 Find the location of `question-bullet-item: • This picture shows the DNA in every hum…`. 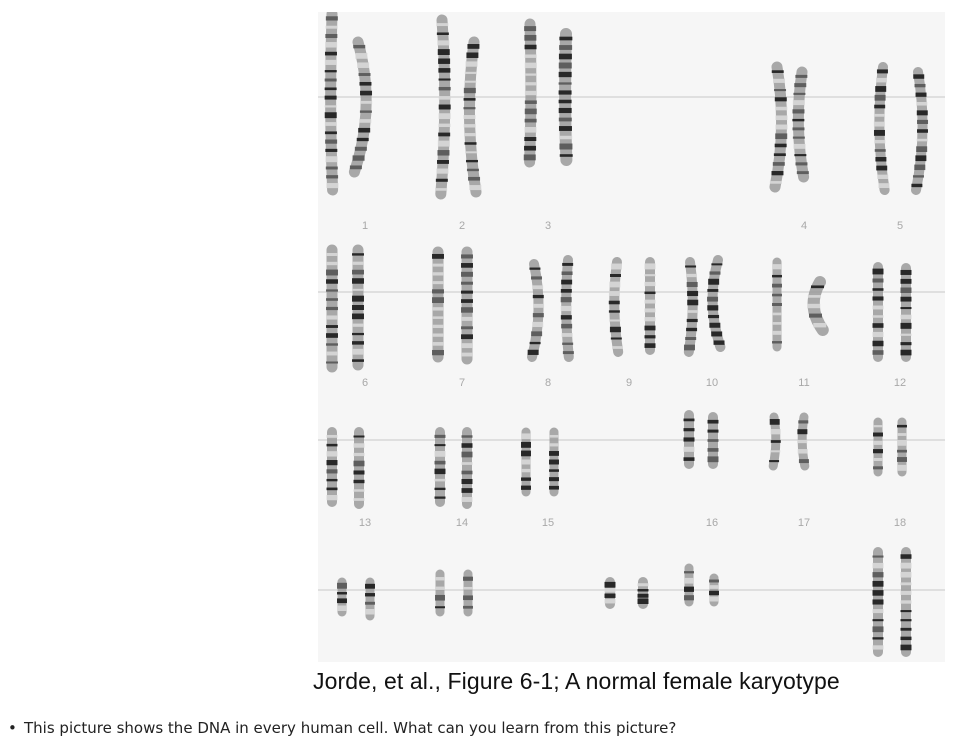

question-bullet-item: • This picture shows the DNA in every hum… is located at coordinates (342, 728).